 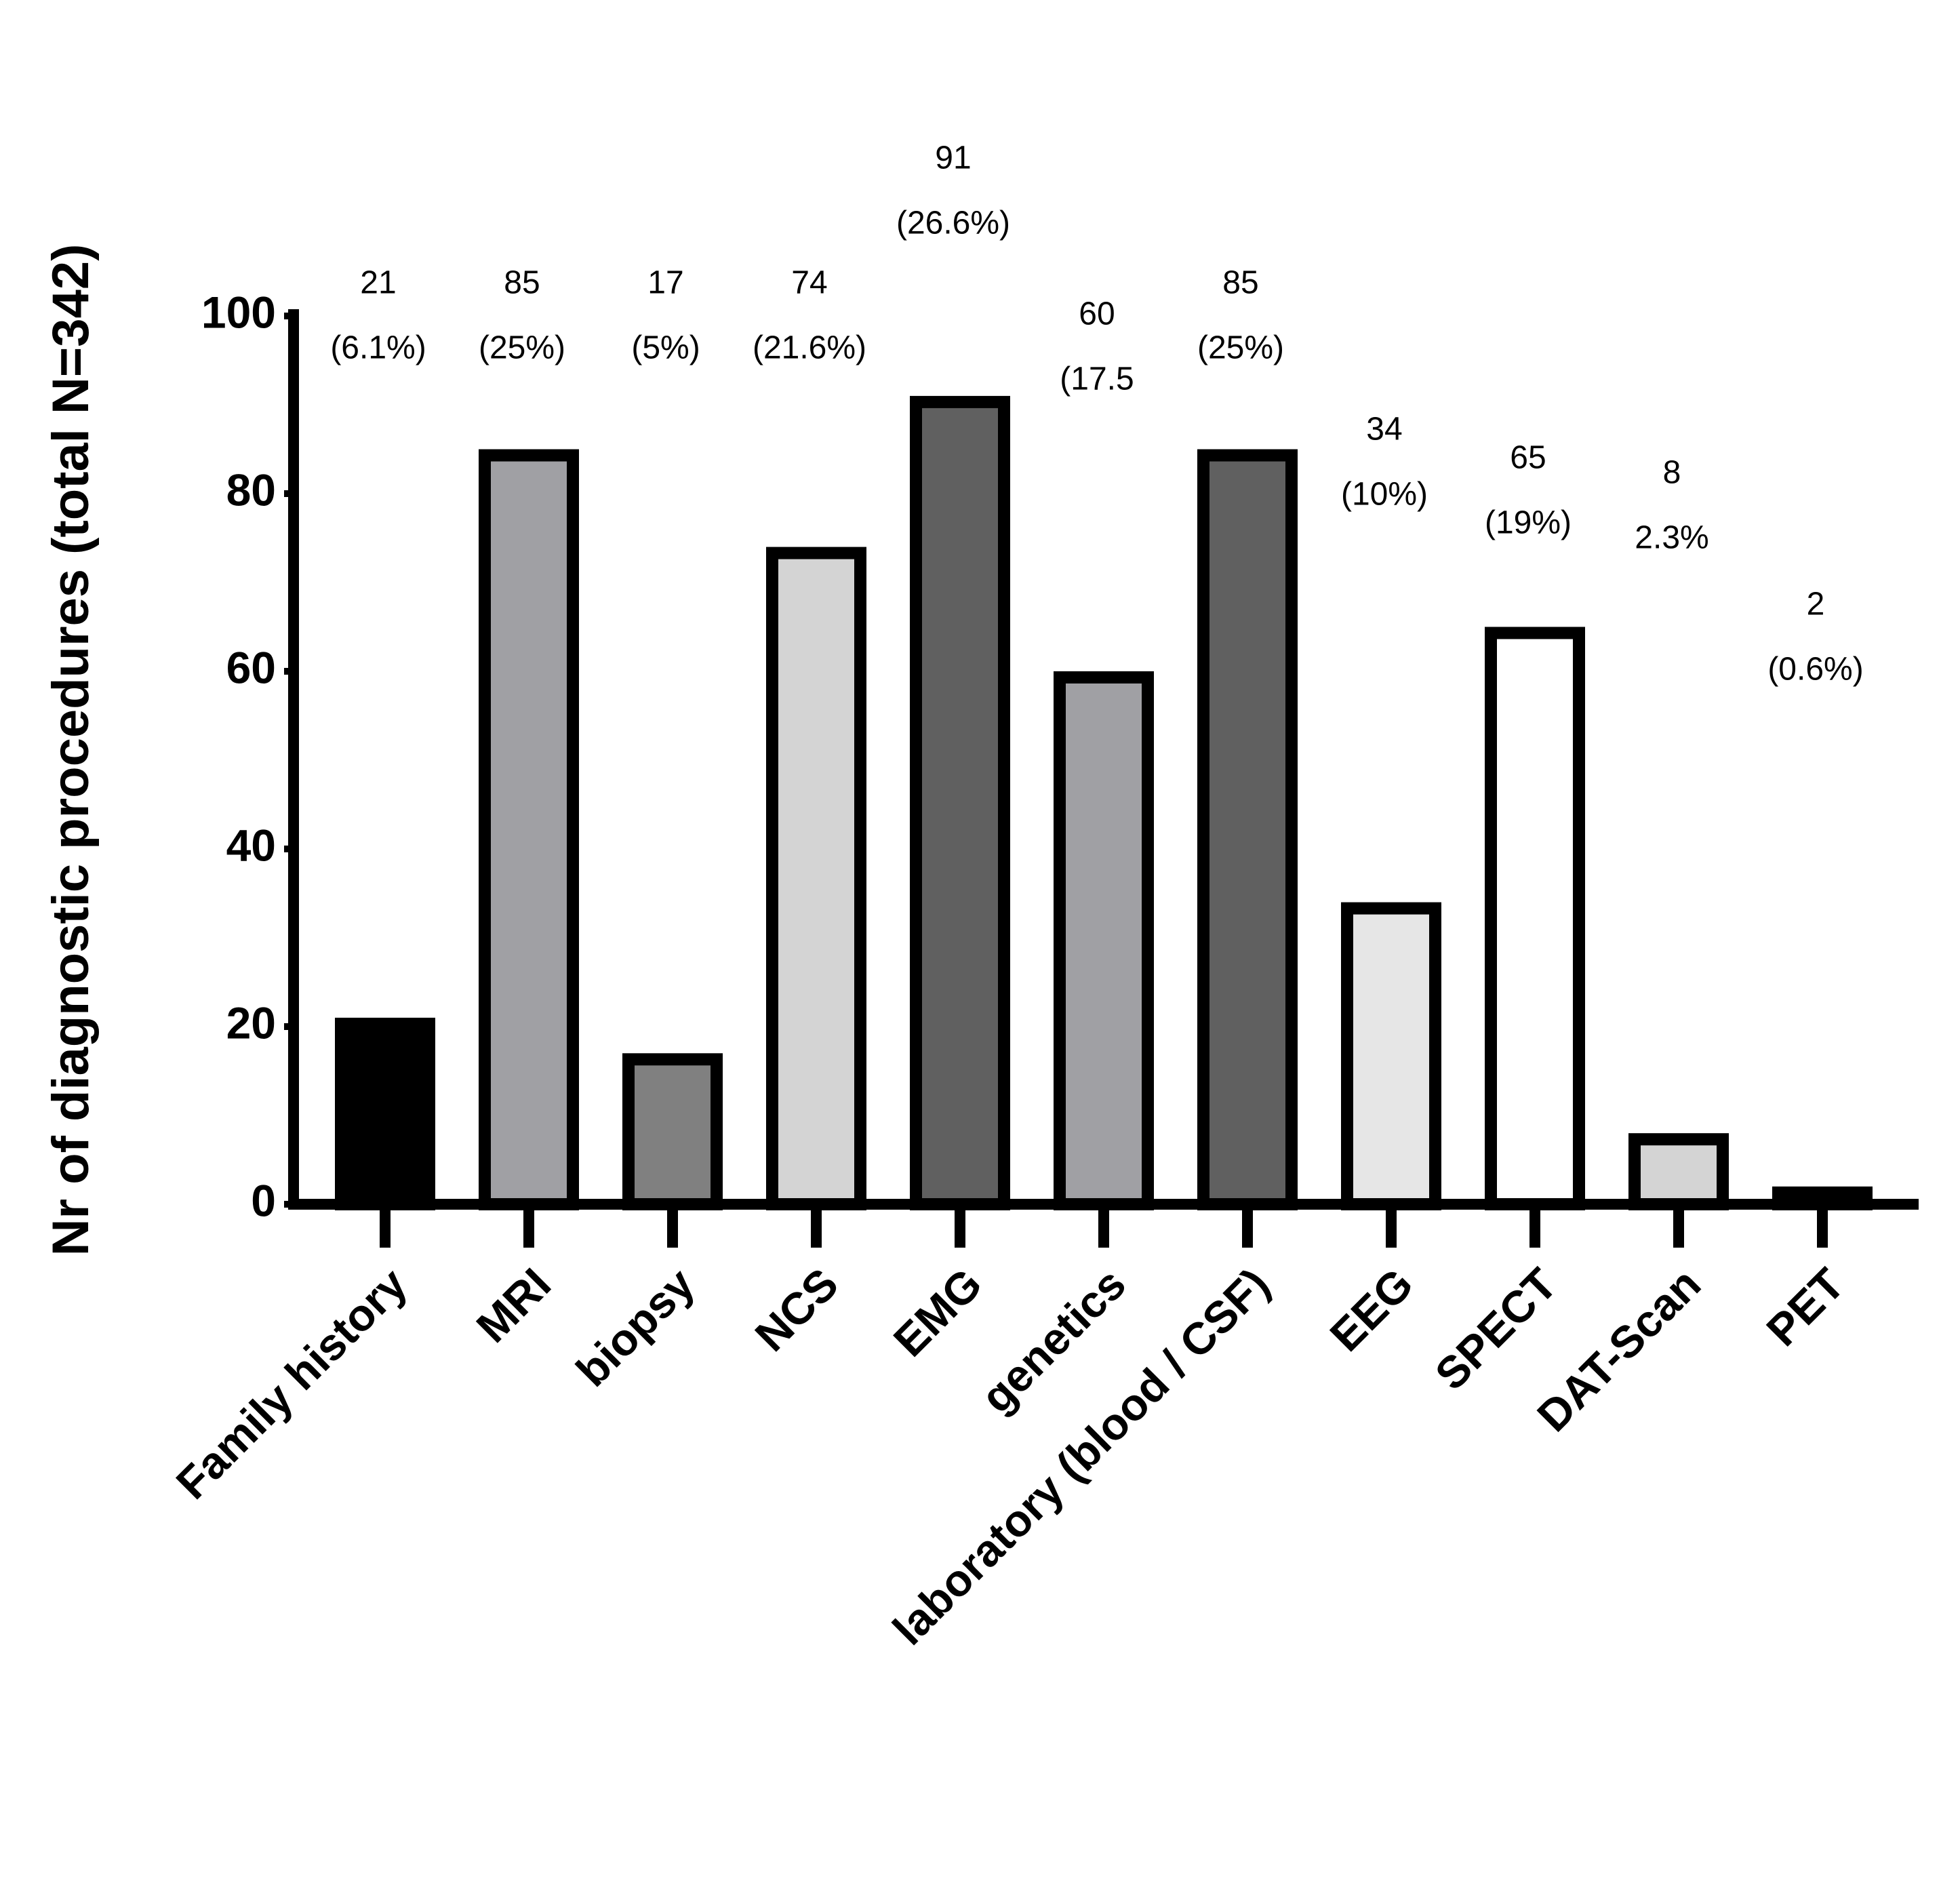 What do you see at coordinates (1097, 379) in the screenshot?
I see `value-label: (17.5` at bounding box center [1097, 379].